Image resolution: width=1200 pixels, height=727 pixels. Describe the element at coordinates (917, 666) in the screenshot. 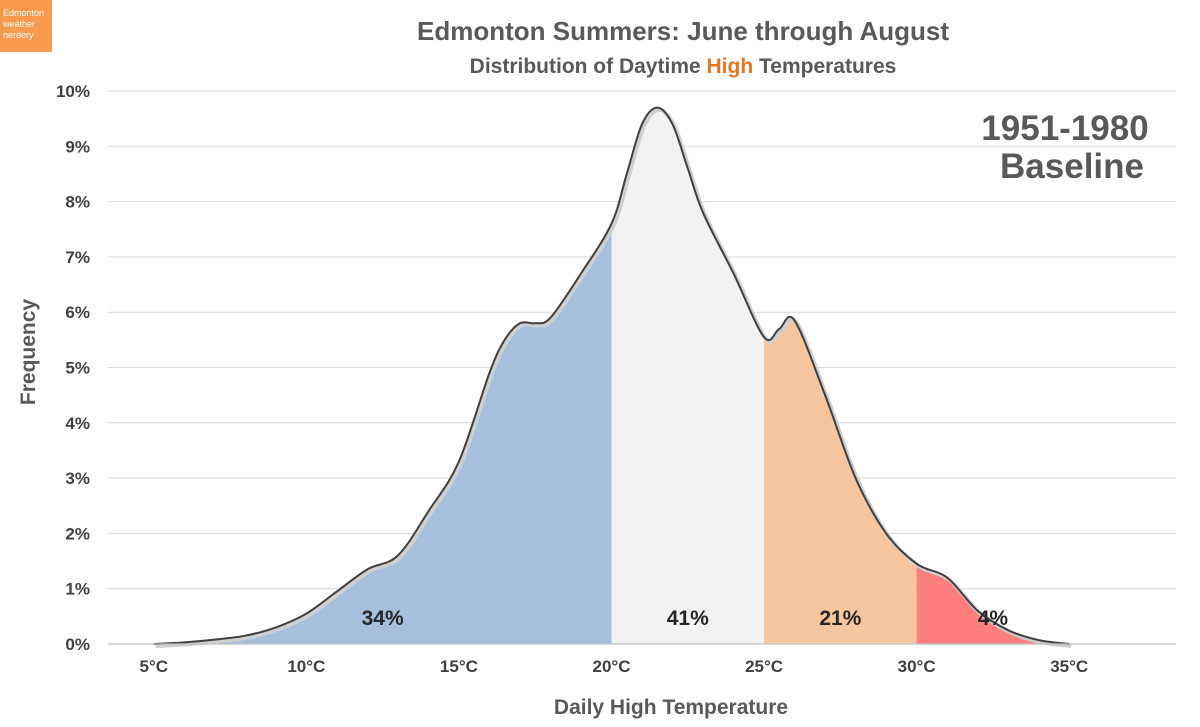

I see `x-tick-label: 30°C` at that location.